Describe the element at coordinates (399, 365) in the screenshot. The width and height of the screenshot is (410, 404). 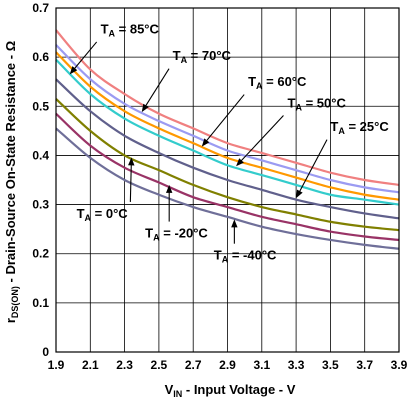
I see `x-tick-label: 3.9` at that location.